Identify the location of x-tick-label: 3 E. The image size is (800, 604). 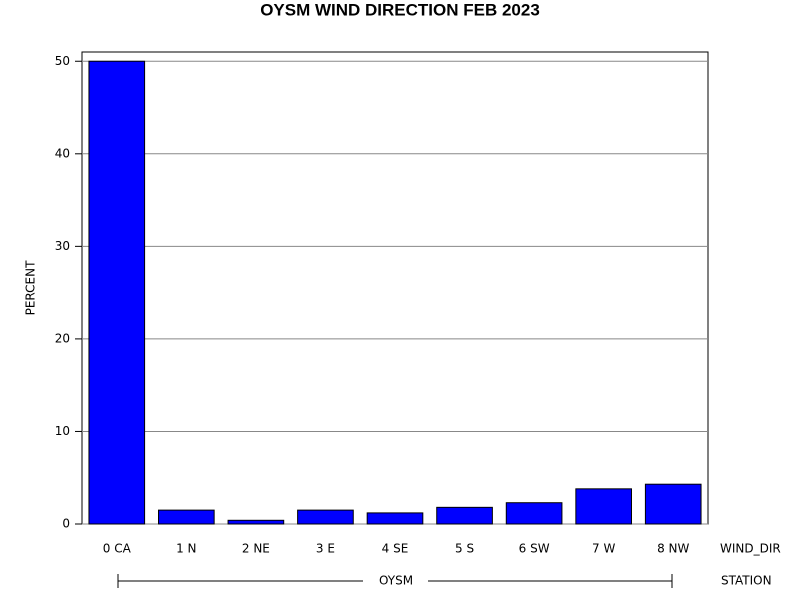
(325, 549).